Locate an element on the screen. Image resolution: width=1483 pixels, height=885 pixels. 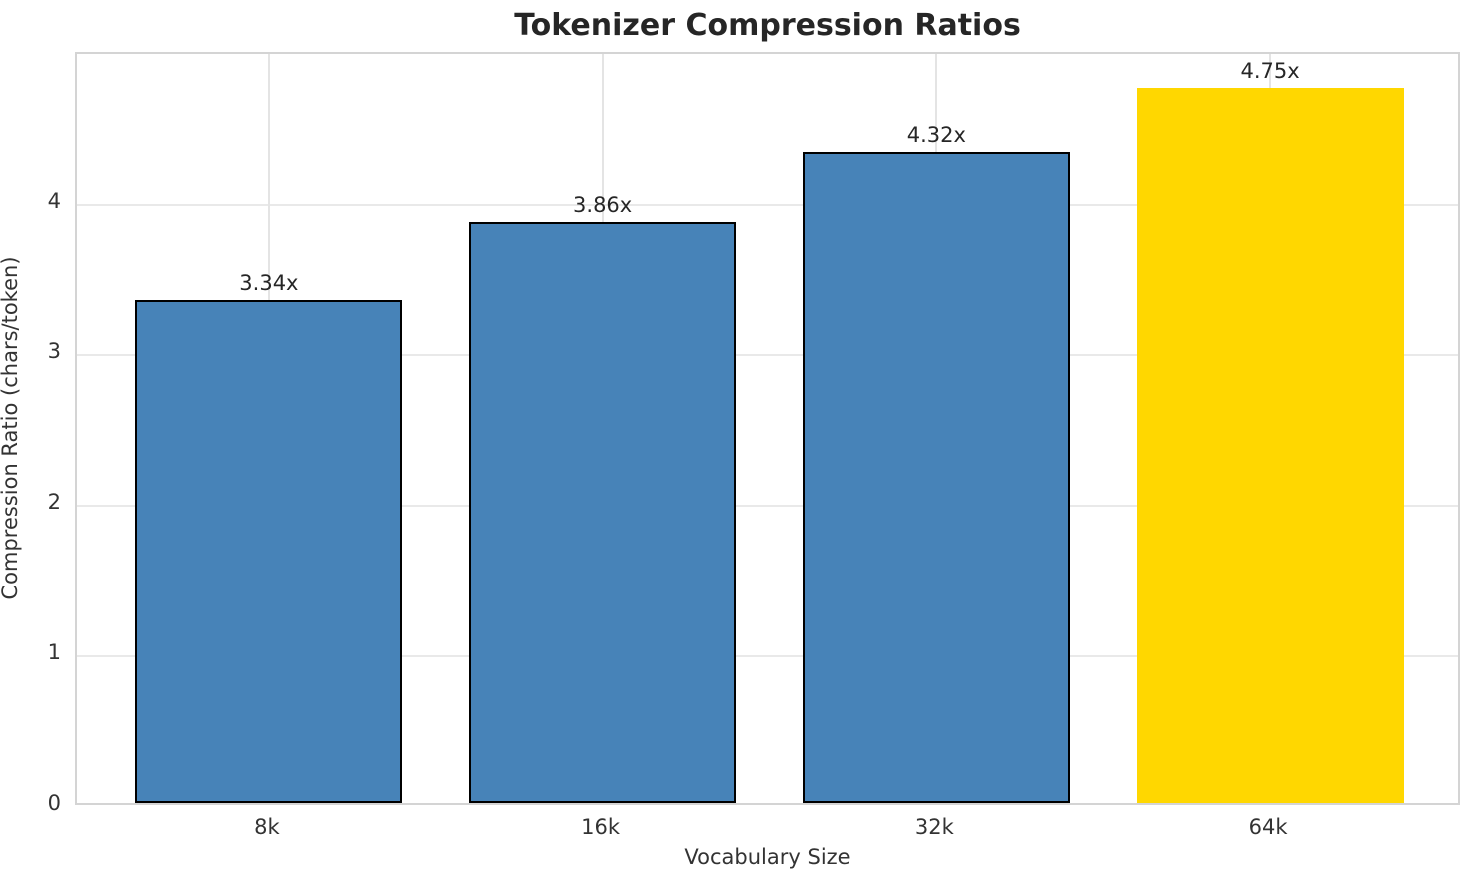
xtick-label-64k: 64k is located at coordinates (1268, 827).